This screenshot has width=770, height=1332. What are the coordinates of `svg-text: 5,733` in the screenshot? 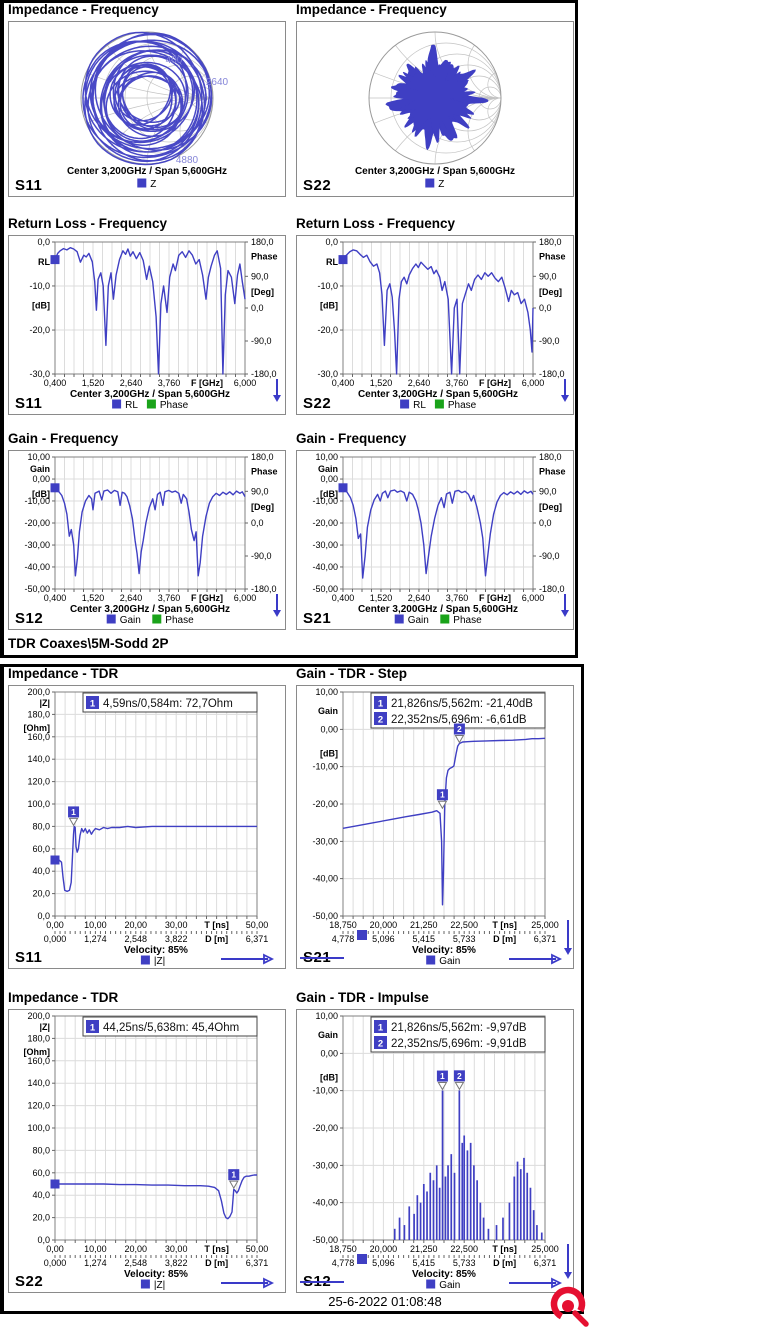 It's located at (464, 1263).